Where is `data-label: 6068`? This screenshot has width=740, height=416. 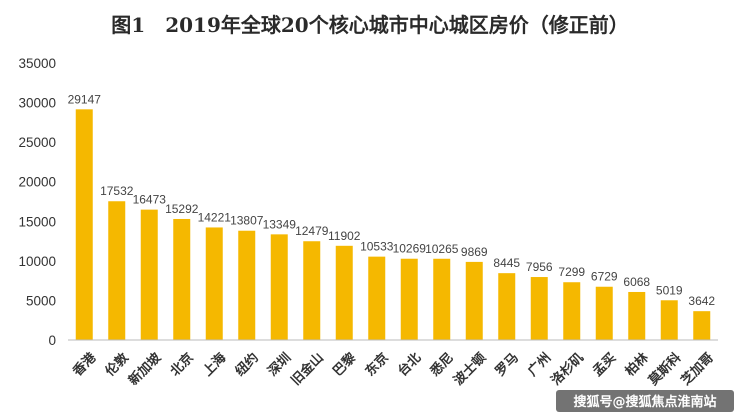
data-label: 6068 is located at coordinates (636, 282).